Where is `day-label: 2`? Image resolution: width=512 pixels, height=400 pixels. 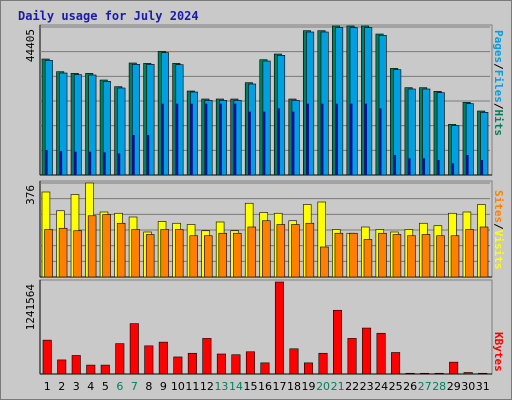 day-label: 2 is located at coordinates (61, 386).